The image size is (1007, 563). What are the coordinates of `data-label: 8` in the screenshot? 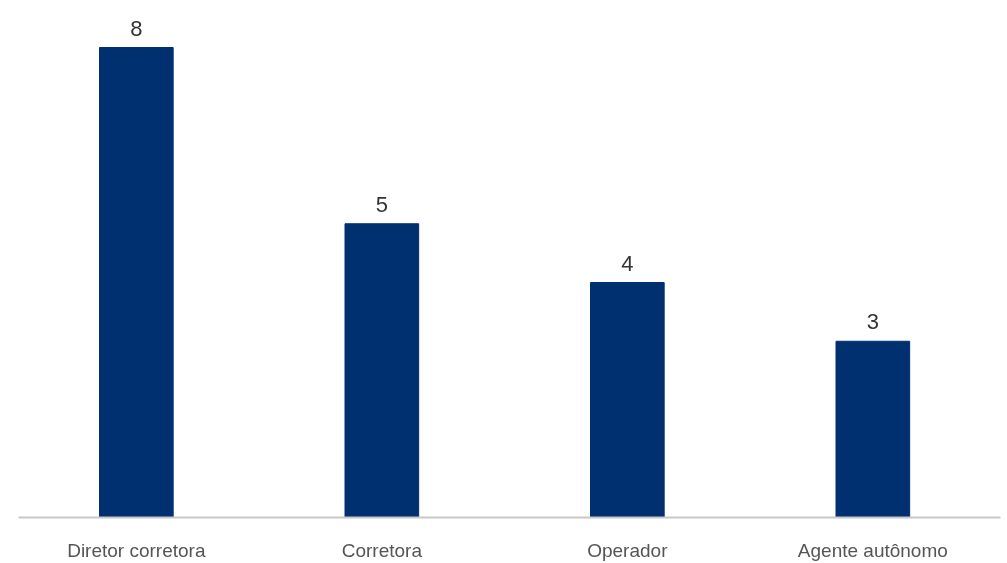 It's located at (136, 28).